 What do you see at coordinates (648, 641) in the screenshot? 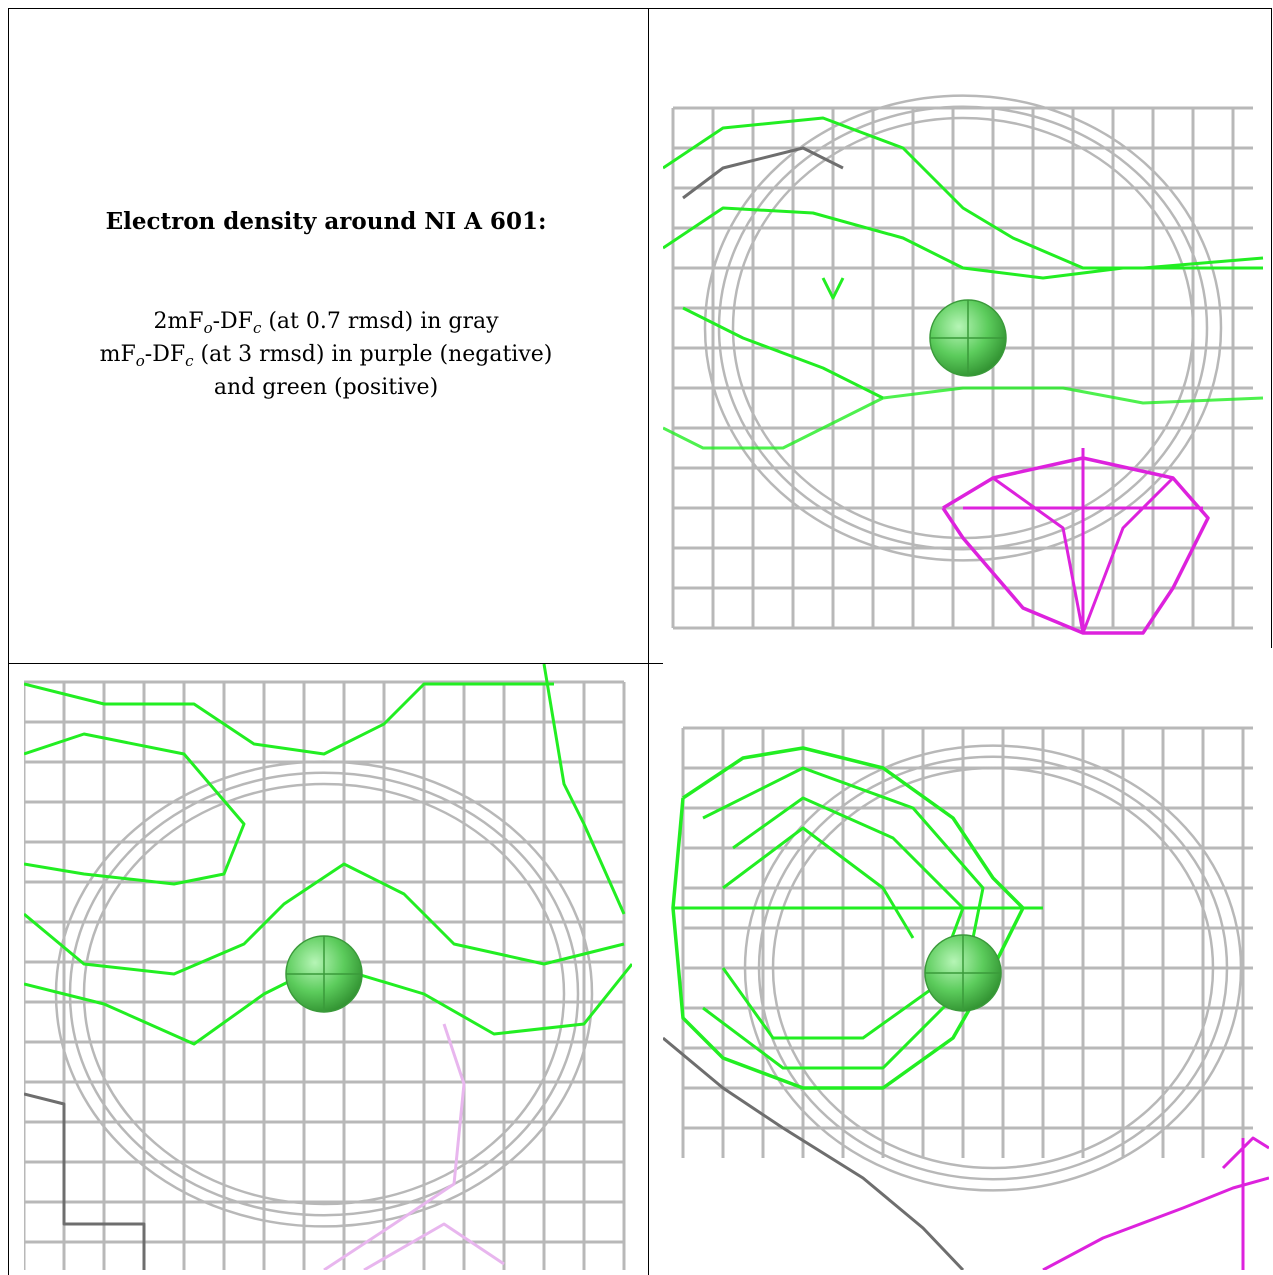
I see `table-border-middle` at bounding box center [648, 641].